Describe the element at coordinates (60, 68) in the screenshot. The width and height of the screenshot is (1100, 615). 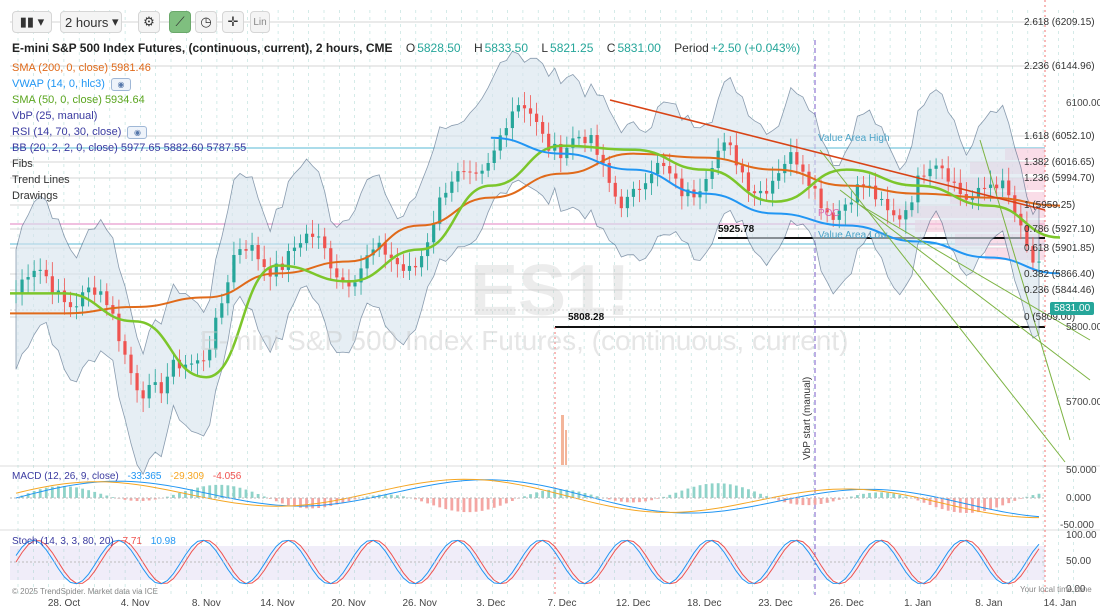
I see `indicator-name: SMA (200, 0, close)` at that location.